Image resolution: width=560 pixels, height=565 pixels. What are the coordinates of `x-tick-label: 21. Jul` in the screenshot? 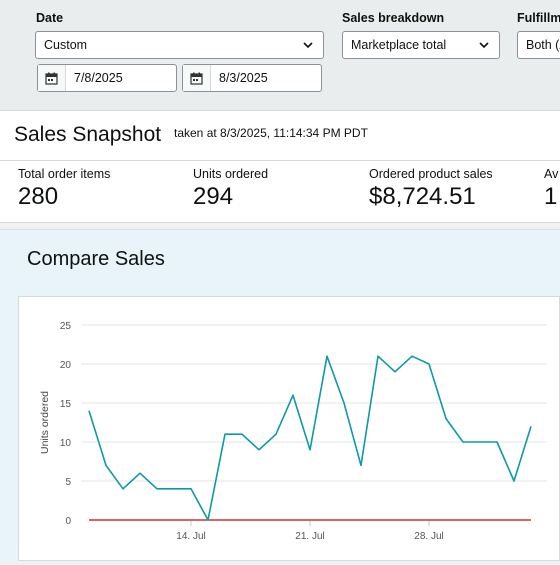 It's located at (309, 536).